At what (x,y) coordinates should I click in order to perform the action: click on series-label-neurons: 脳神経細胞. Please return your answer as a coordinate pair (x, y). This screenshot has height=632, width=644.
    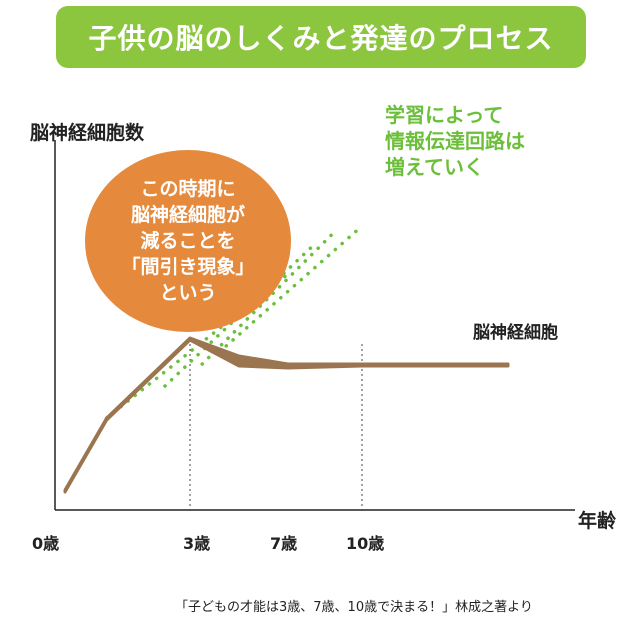
    Looking at the image, I should click on (515, 333).